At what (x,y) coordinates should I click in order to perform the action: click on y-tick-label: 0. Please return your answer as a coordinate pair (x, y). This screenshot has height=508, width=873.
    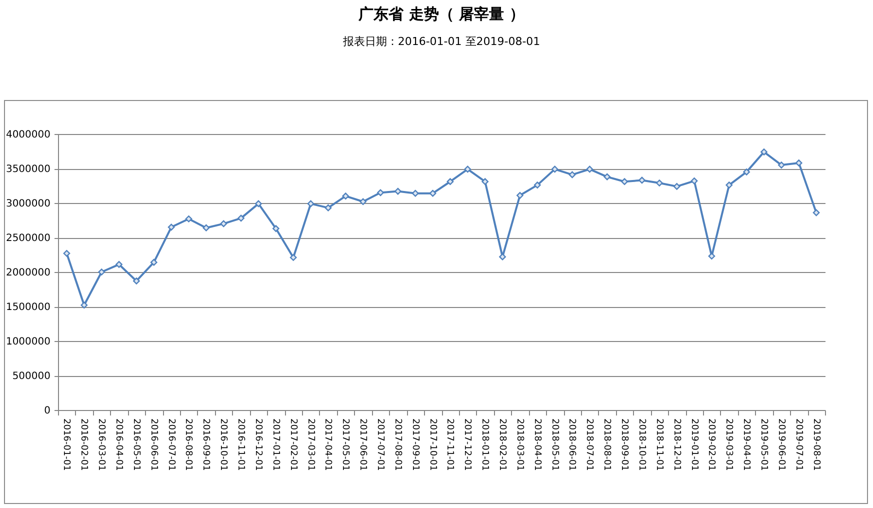
    Looking at the image, I should click on (47, 411).